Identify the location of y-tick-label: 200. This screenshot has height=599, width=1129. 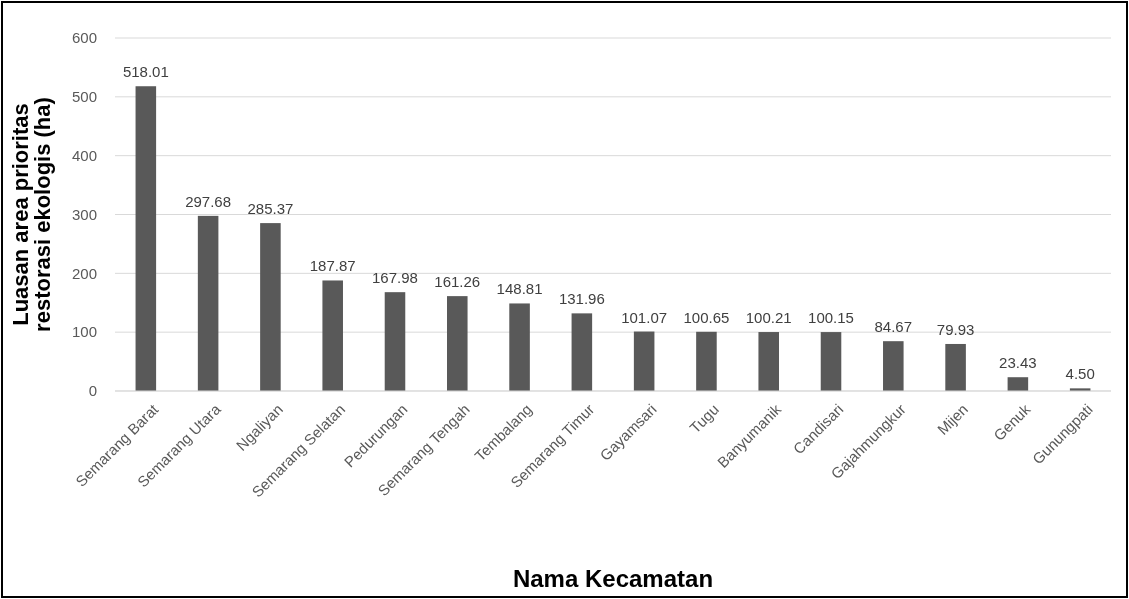
(84, 273).